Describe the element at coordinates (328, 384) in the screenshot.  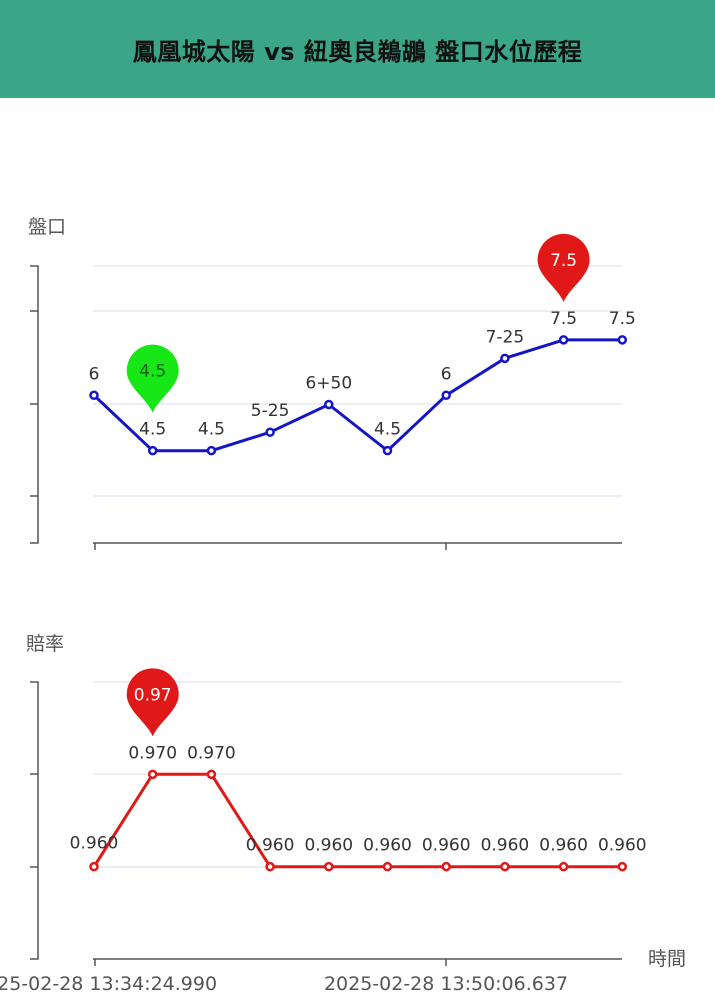
I see `handicap-data-label: 6+50` at that location.